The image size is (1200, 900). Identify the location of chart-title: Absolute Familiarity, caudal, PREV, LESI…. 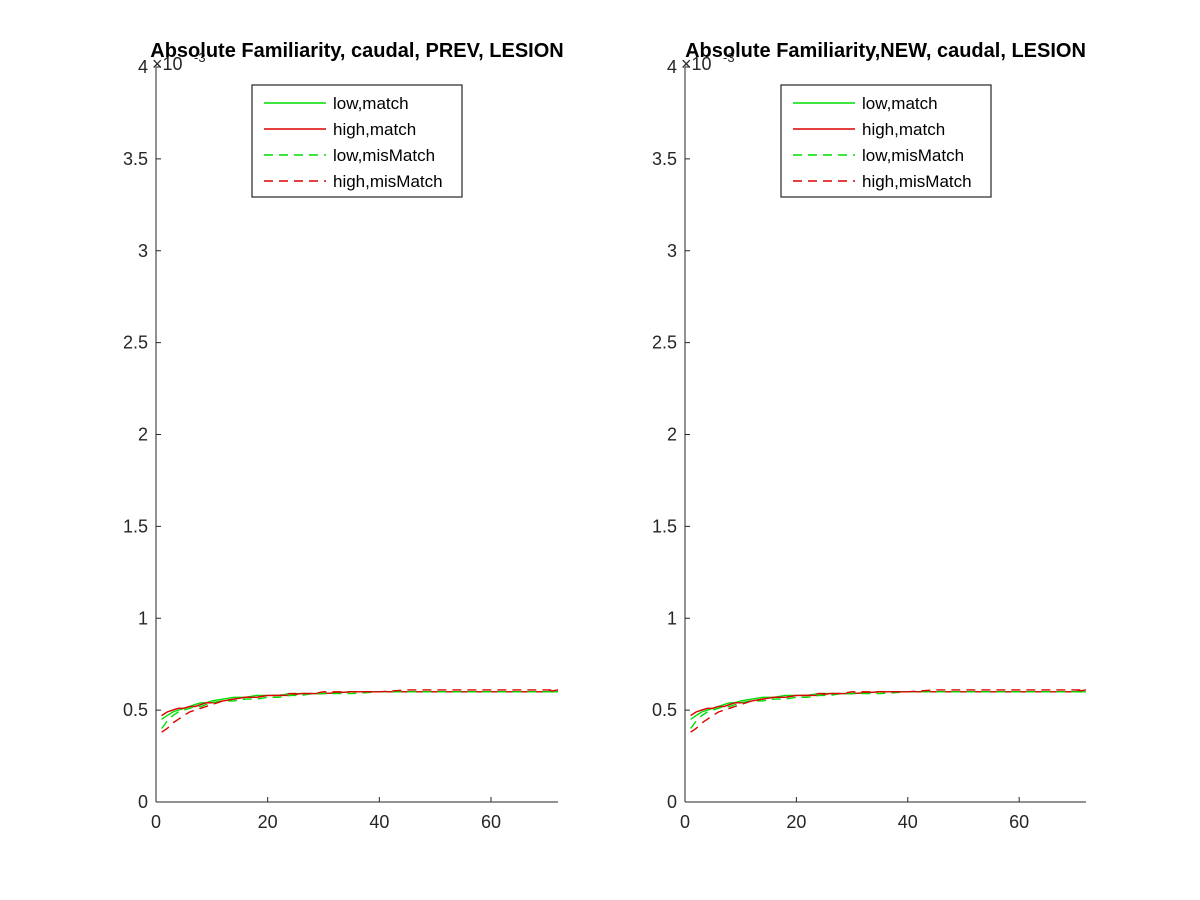
(356, 51).